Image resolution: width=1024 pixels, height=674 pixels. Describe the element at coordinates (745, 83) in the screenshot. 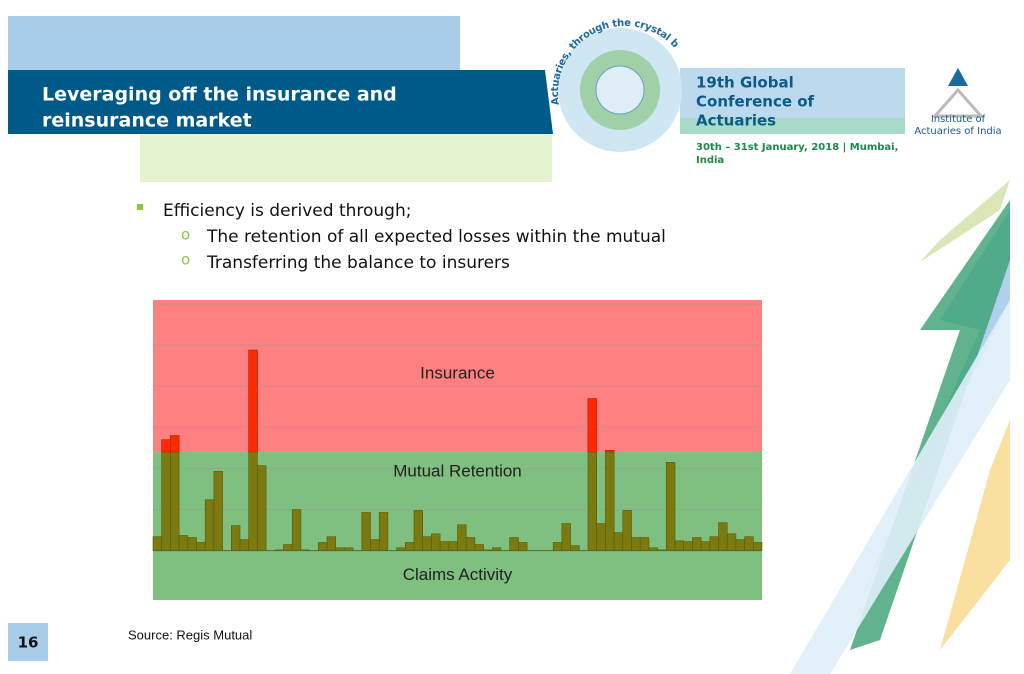

I see `conference: 19th Global` at that location.